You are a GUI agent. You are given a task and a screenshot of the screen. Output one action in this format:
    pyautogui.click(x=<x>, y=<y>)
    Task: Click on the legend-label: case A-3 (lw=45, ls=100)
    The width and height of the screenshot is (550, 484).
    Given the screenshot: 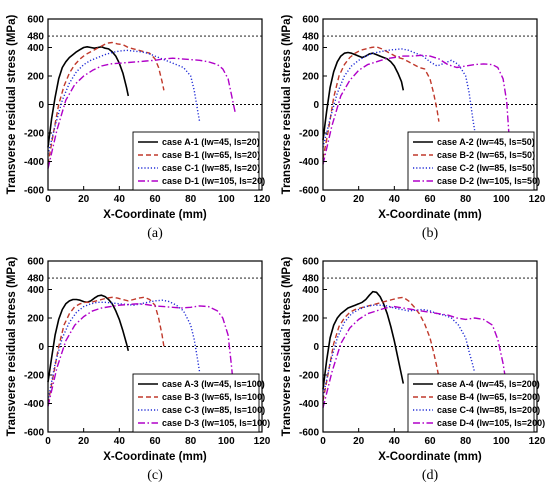 What is the action you would take?
    pyautogui.click(x=213, y=384)
    